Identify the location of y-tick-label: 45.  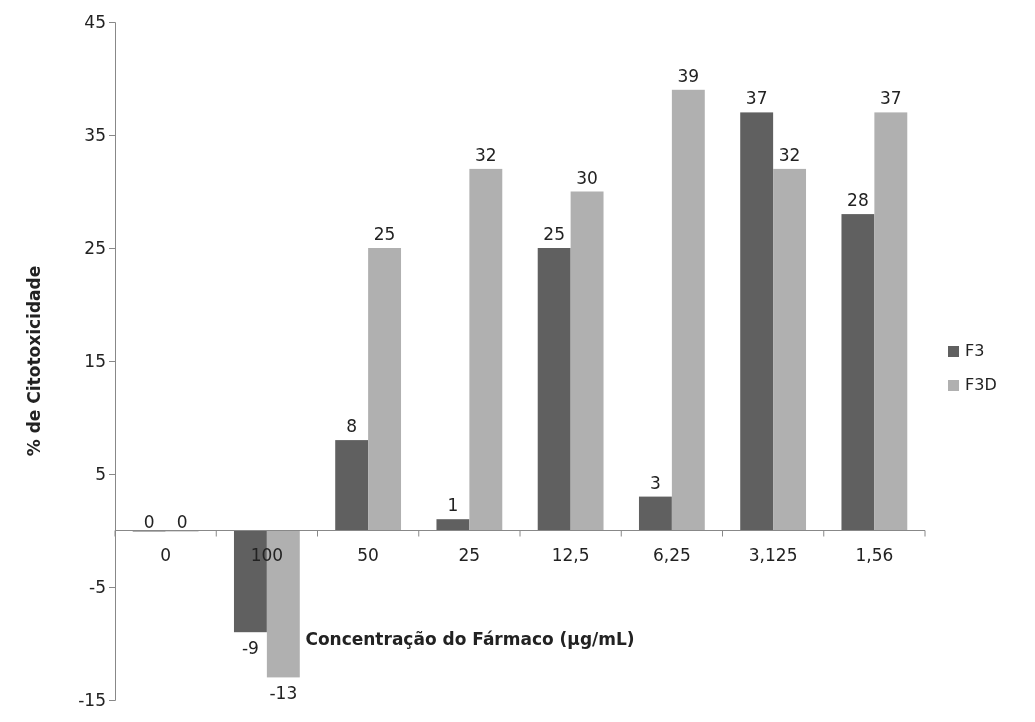
(95, 21).